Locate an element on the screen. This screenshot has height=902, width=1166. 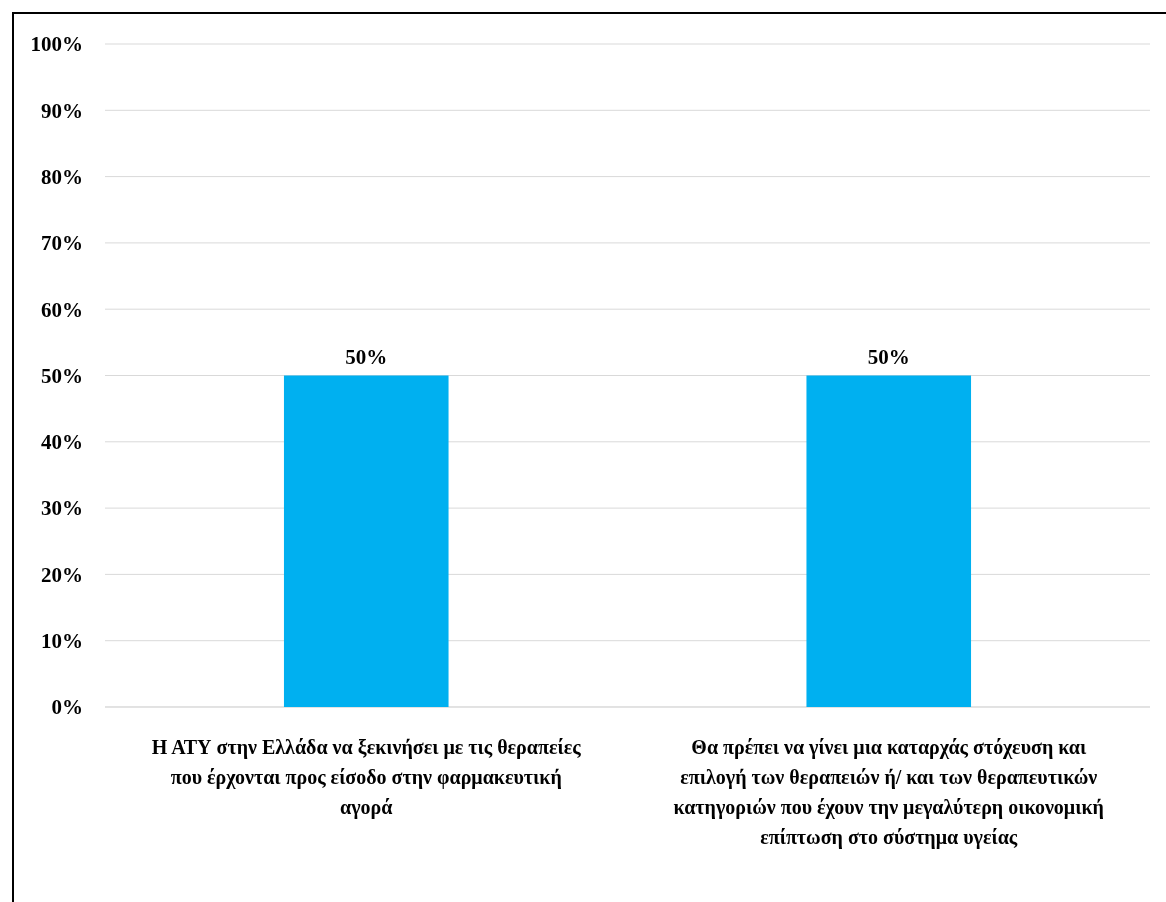
x-tick-label: Η ΑΤΥ στην Ελλάδα να ξεκινήσει με τις θεραπείες που έρχονται προς είσοδο στην φαρμακευτική αγορά is located at coordinates (366, 777).